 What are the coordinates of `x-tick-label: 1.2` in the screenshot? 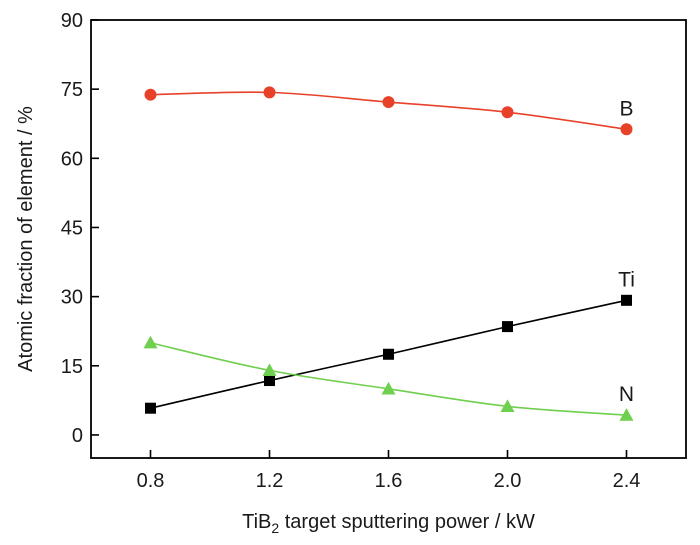 It's located at (270, 481).